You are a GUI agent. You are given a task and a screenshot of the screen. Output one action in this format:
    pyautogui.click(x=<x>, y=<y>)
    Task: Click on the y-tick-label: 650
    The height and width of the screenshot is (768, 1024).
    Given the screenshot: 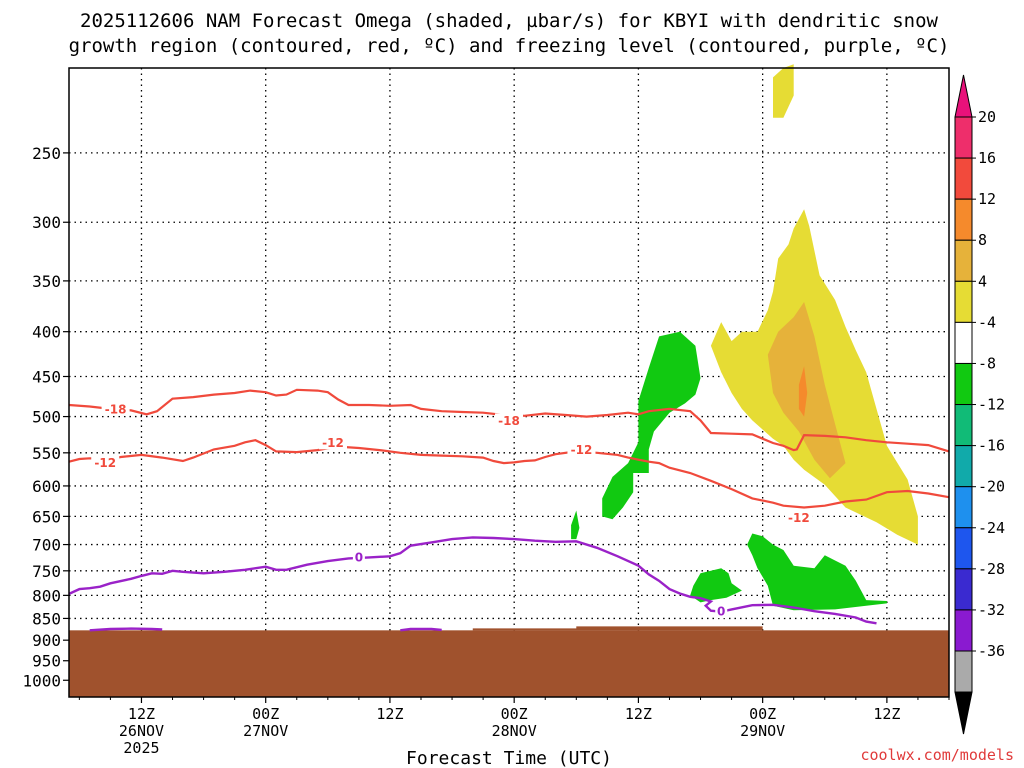 What is the action you would take?
    pyautogui.click(x=46, y=516)
    